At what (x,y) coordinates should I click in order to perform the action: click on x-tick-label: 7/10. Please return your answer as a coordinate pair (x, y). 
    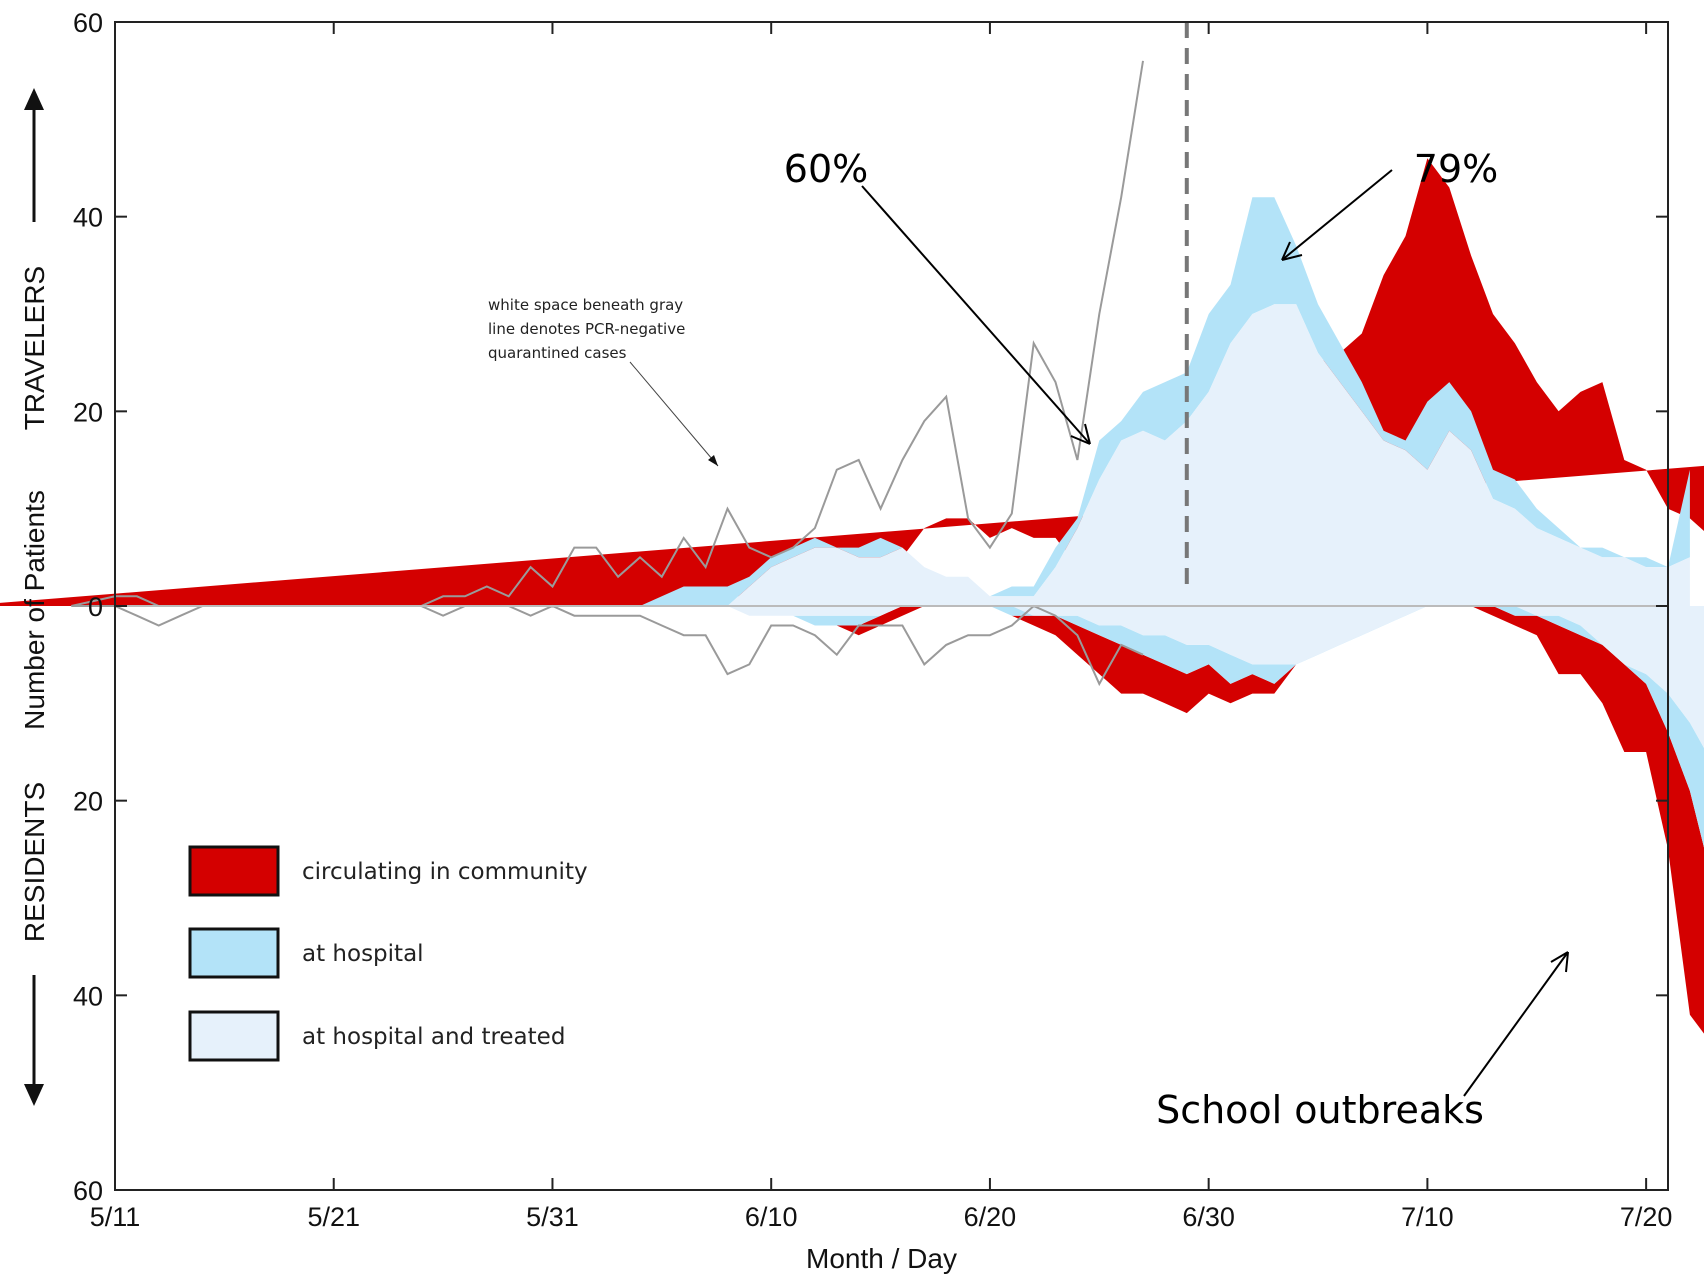
    Looking at the image, I should click on (1427, 1217).